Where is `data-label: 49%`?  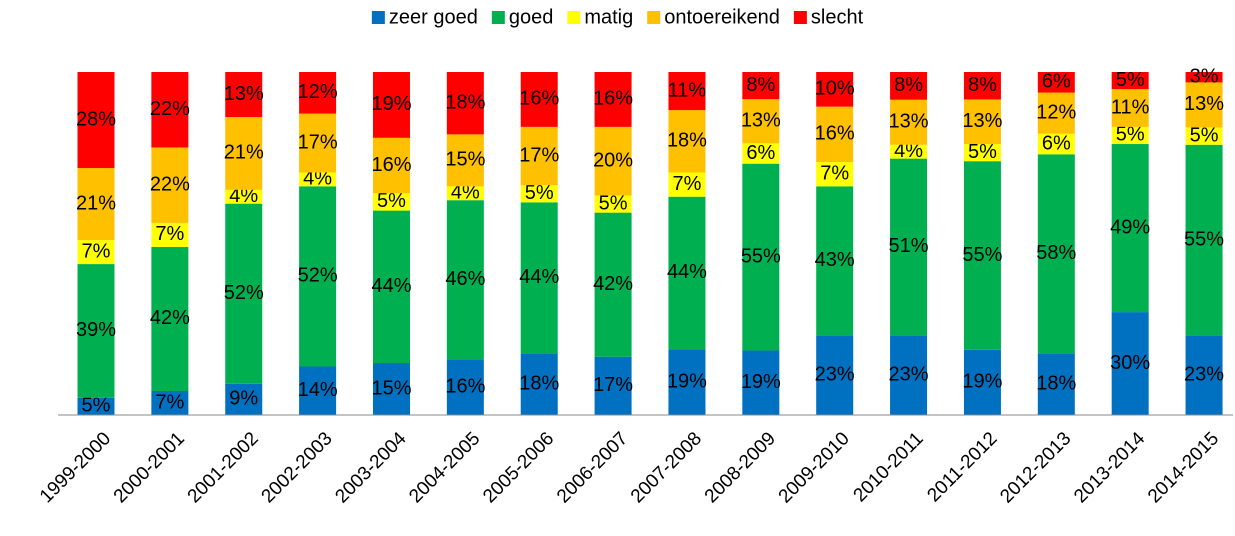 data-label: 49% is located at coordinates (1130, 227).